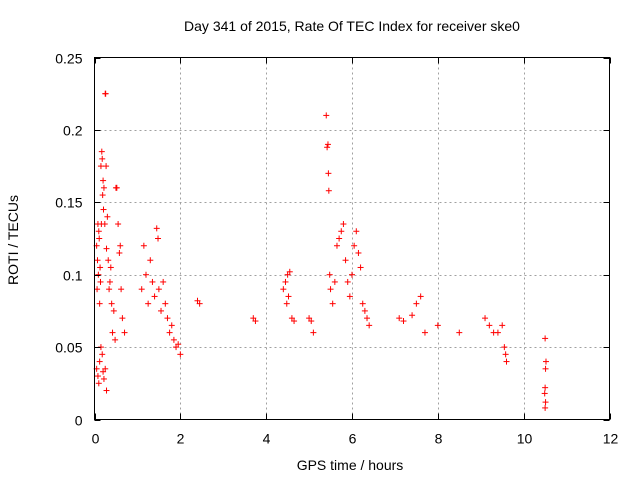 This screenshot has width=640, height=480. I want to click on y-tick-label: 0, so click(79, 421).